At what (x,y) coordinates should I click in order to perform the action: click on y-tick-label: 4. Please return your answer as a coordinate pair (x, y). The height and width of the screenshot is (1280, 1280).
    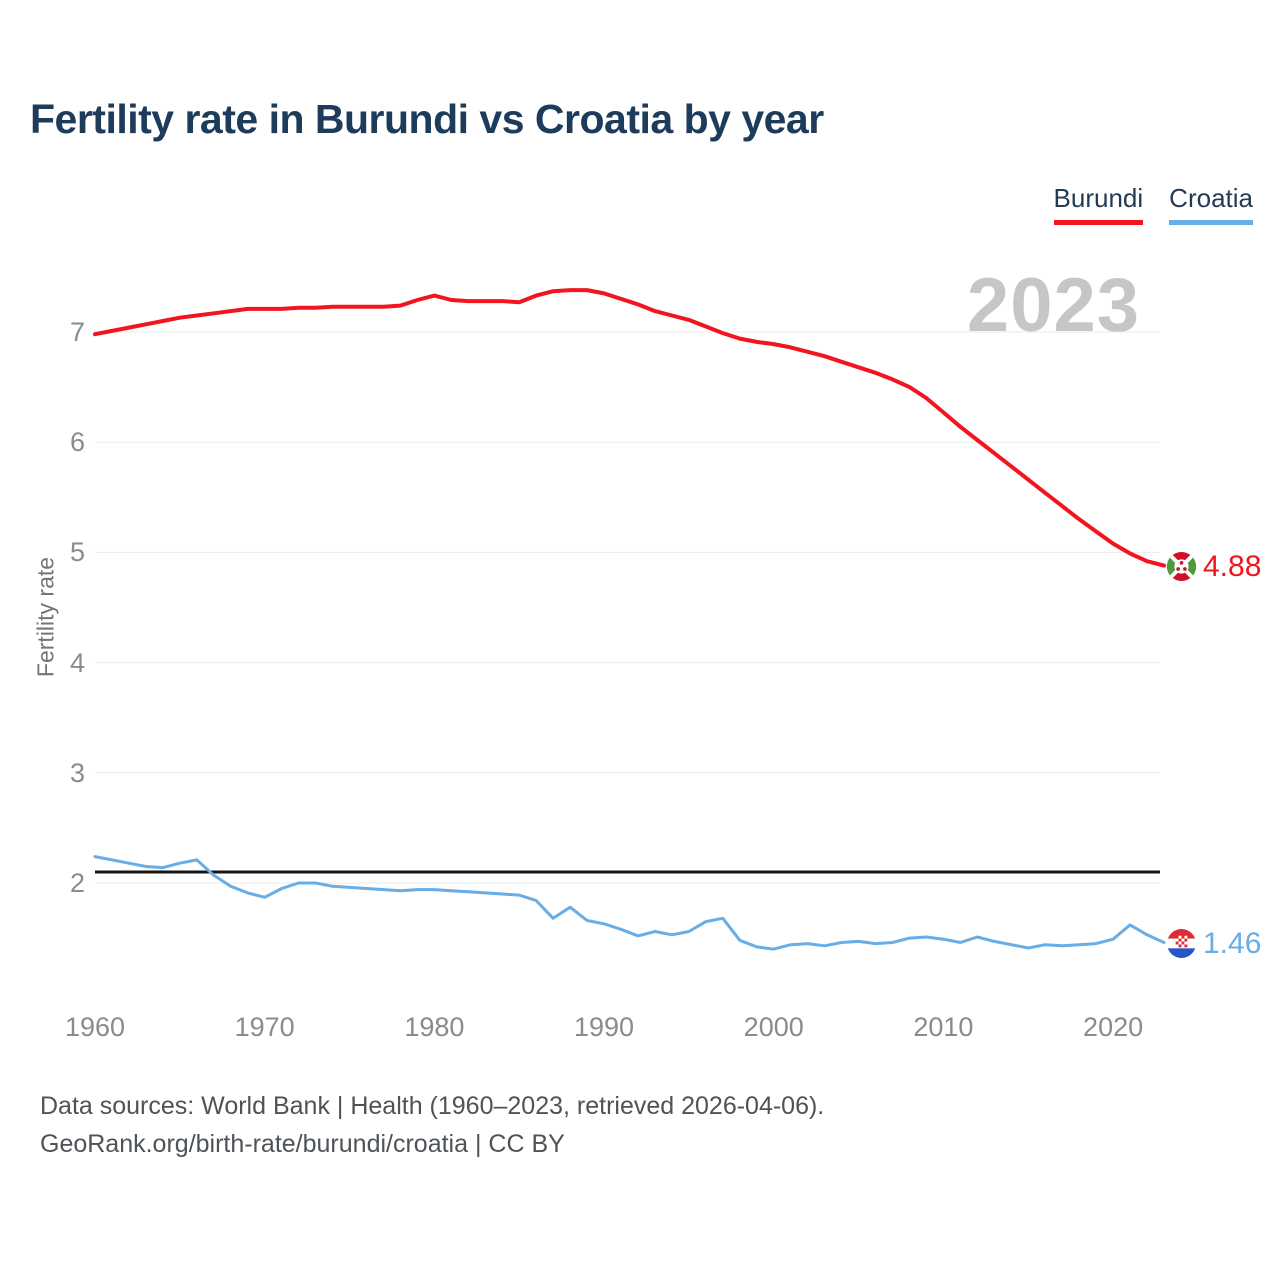
    Looking at the image, I should click on (77, 662).